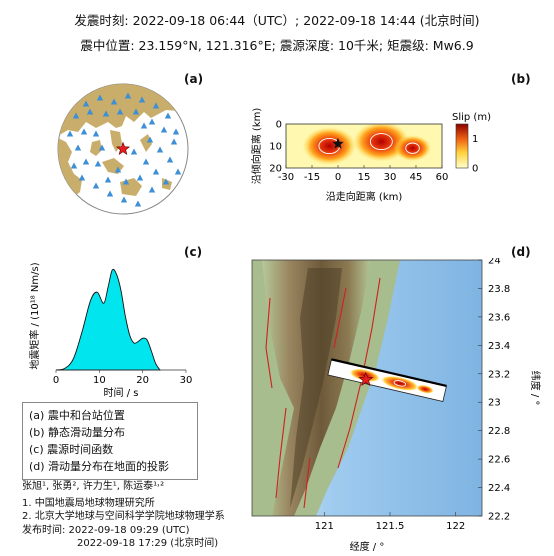  What do you see at coordinates (475, 139) in the screenshot?
I see `colorbar-tick: 1` at bounding box center [475, 139].